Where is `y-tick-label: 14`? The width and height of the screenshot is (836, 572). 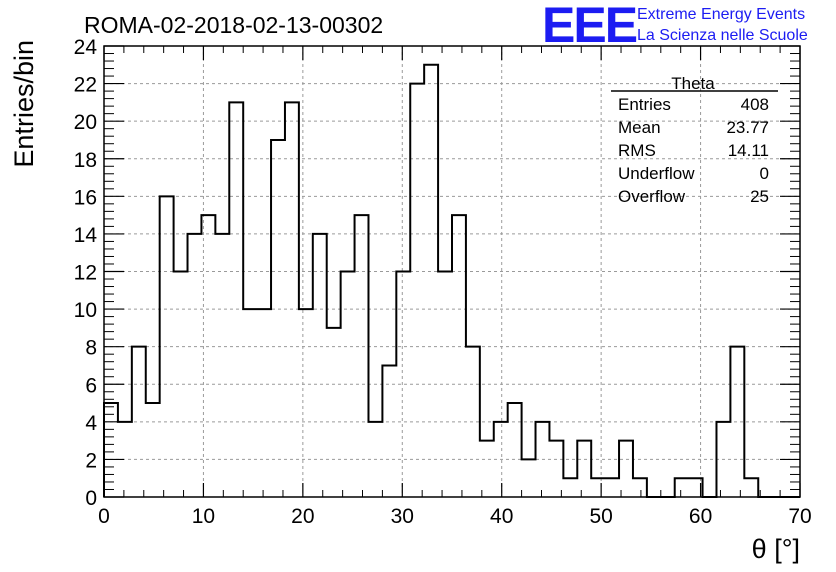
y-tick-label: 14 is located at coordinates (86, 235).